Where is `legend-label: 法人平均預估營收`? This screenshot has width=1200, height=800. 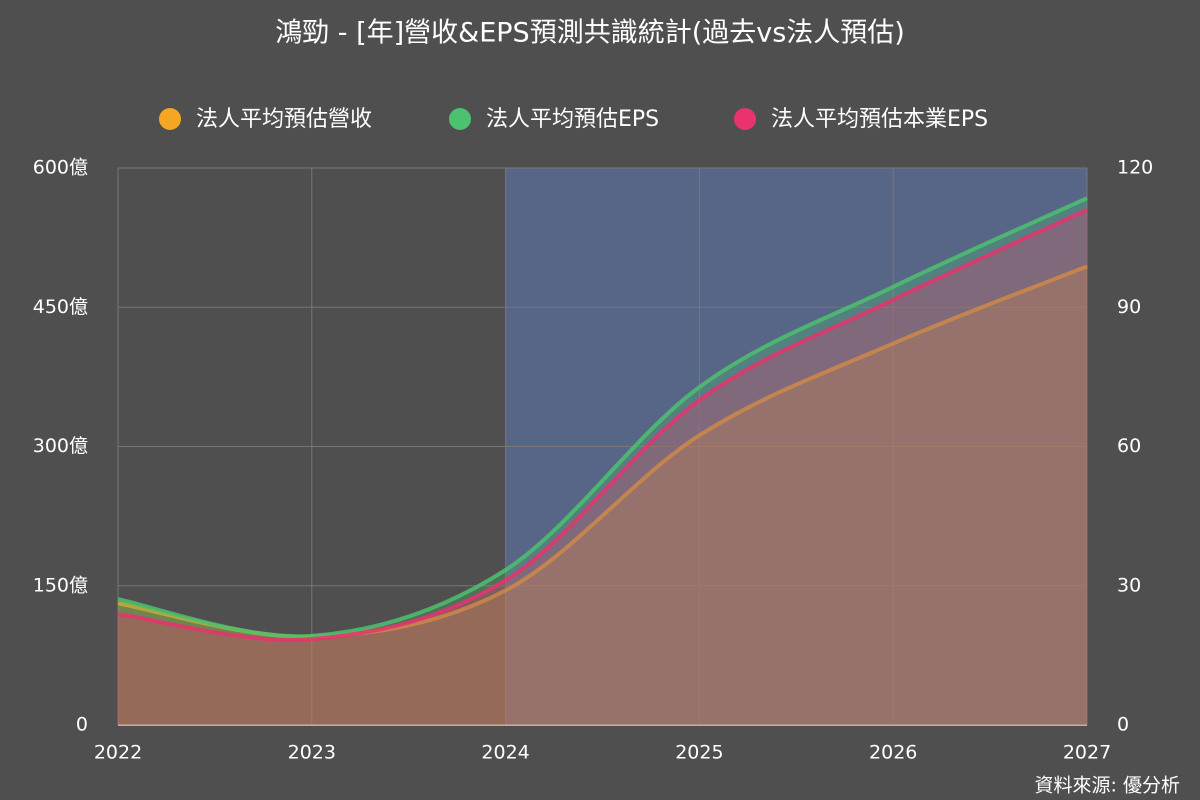
legend-label: 法人平均預估營收 is located at coordinates (284, 119).